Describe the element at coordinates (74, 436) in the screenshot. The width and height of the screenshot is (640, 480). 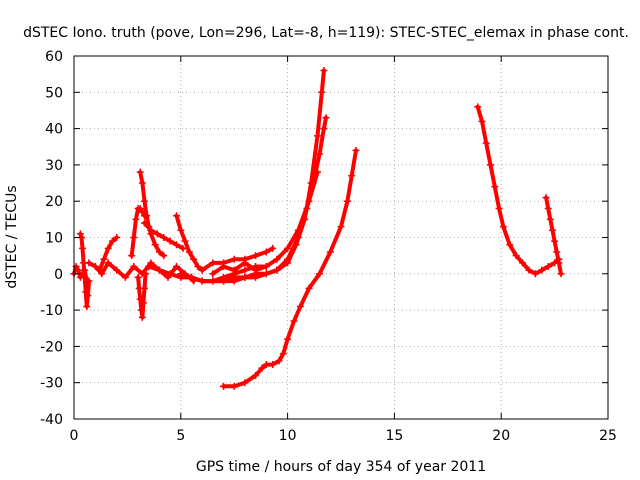
I see `x-tick-label: 0` at that location.